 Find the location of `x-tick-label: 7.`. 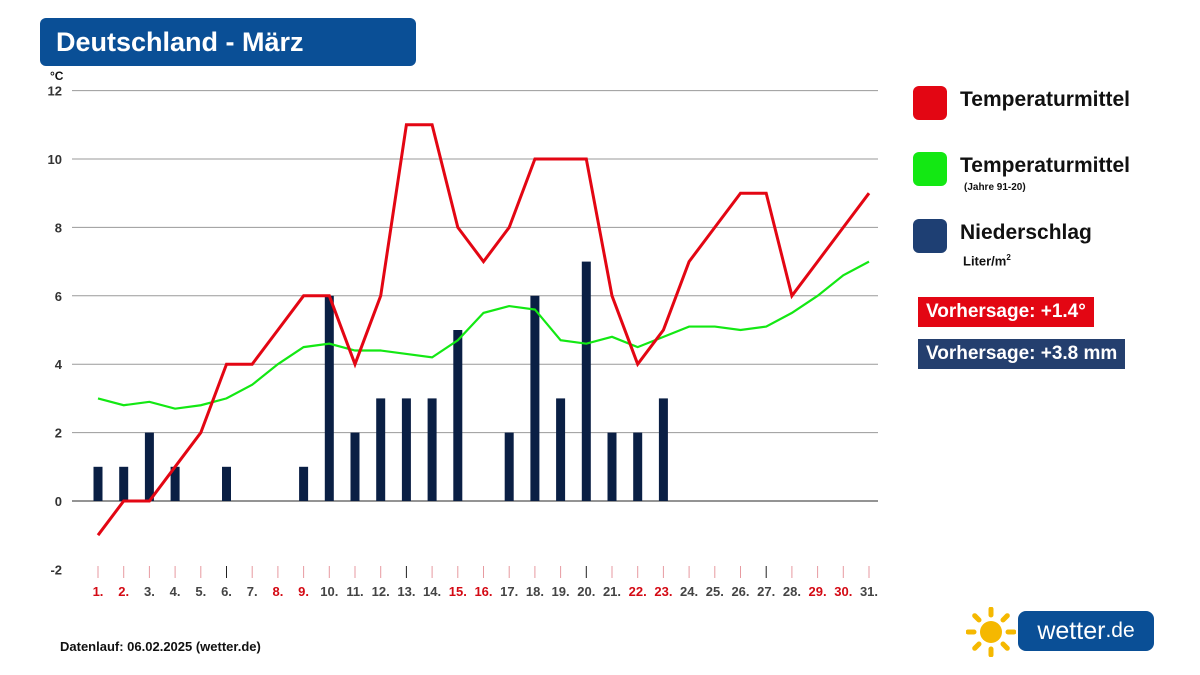

x-tick-label: 7. is located at coordinates (252, 591).